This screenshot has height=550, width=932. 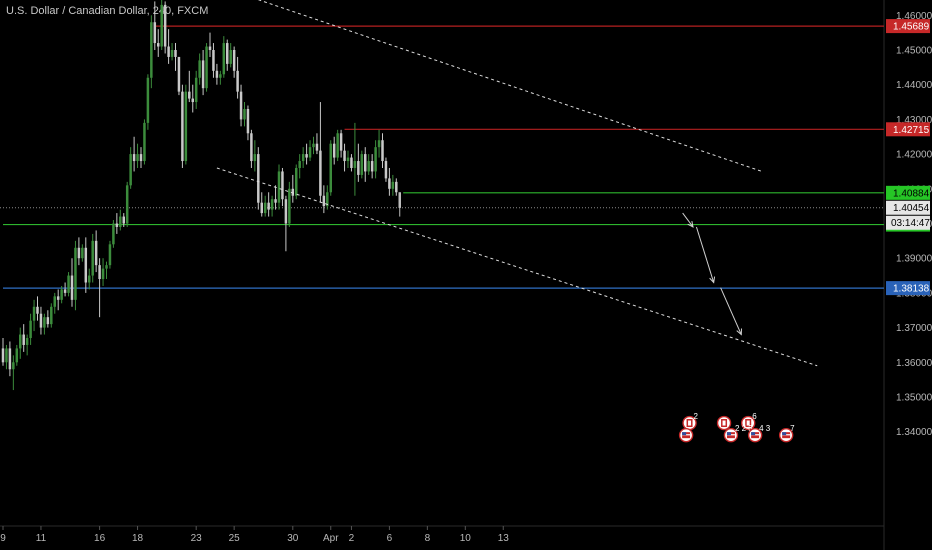 What do you see at coordinates (739, 332) in the screenshot?
I see `arrow-head-icon` at bounding box center [739, 332].